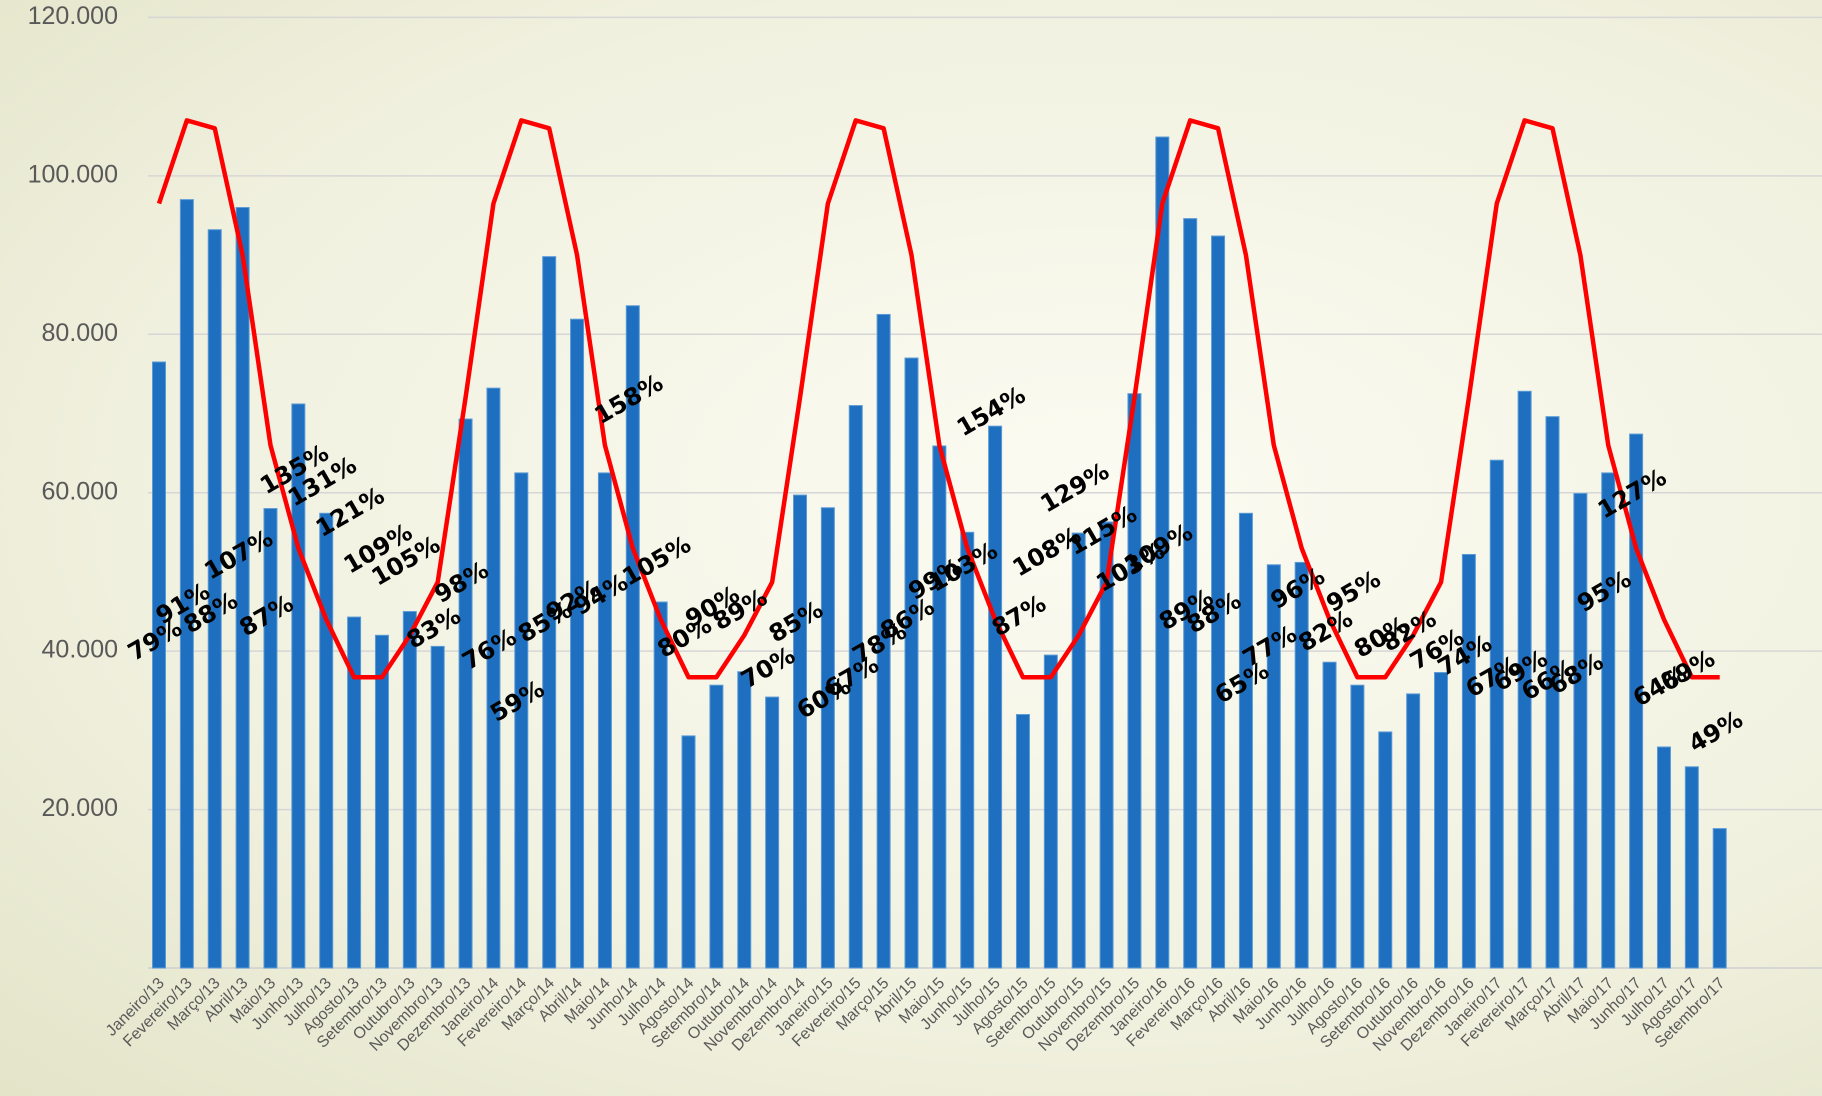 The width and height of the screenshot is (1822, 1096). What do you see at coordinates (1688, 670) in the screenshot?
I see `percent-label: 69%` at bounding box center [1688, 670].